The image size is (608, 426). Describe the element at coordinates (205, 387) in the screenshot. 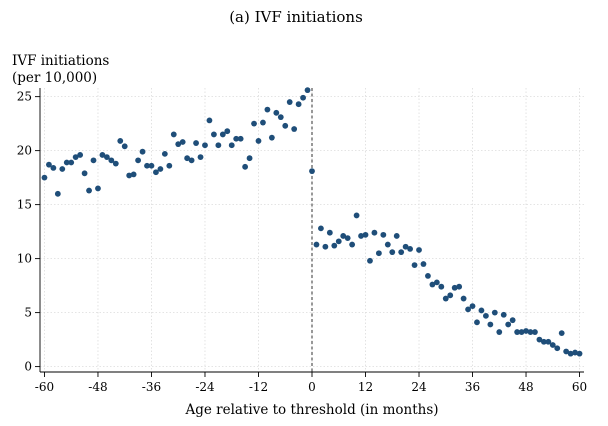

I see `x-tick-label: -24` at that location.